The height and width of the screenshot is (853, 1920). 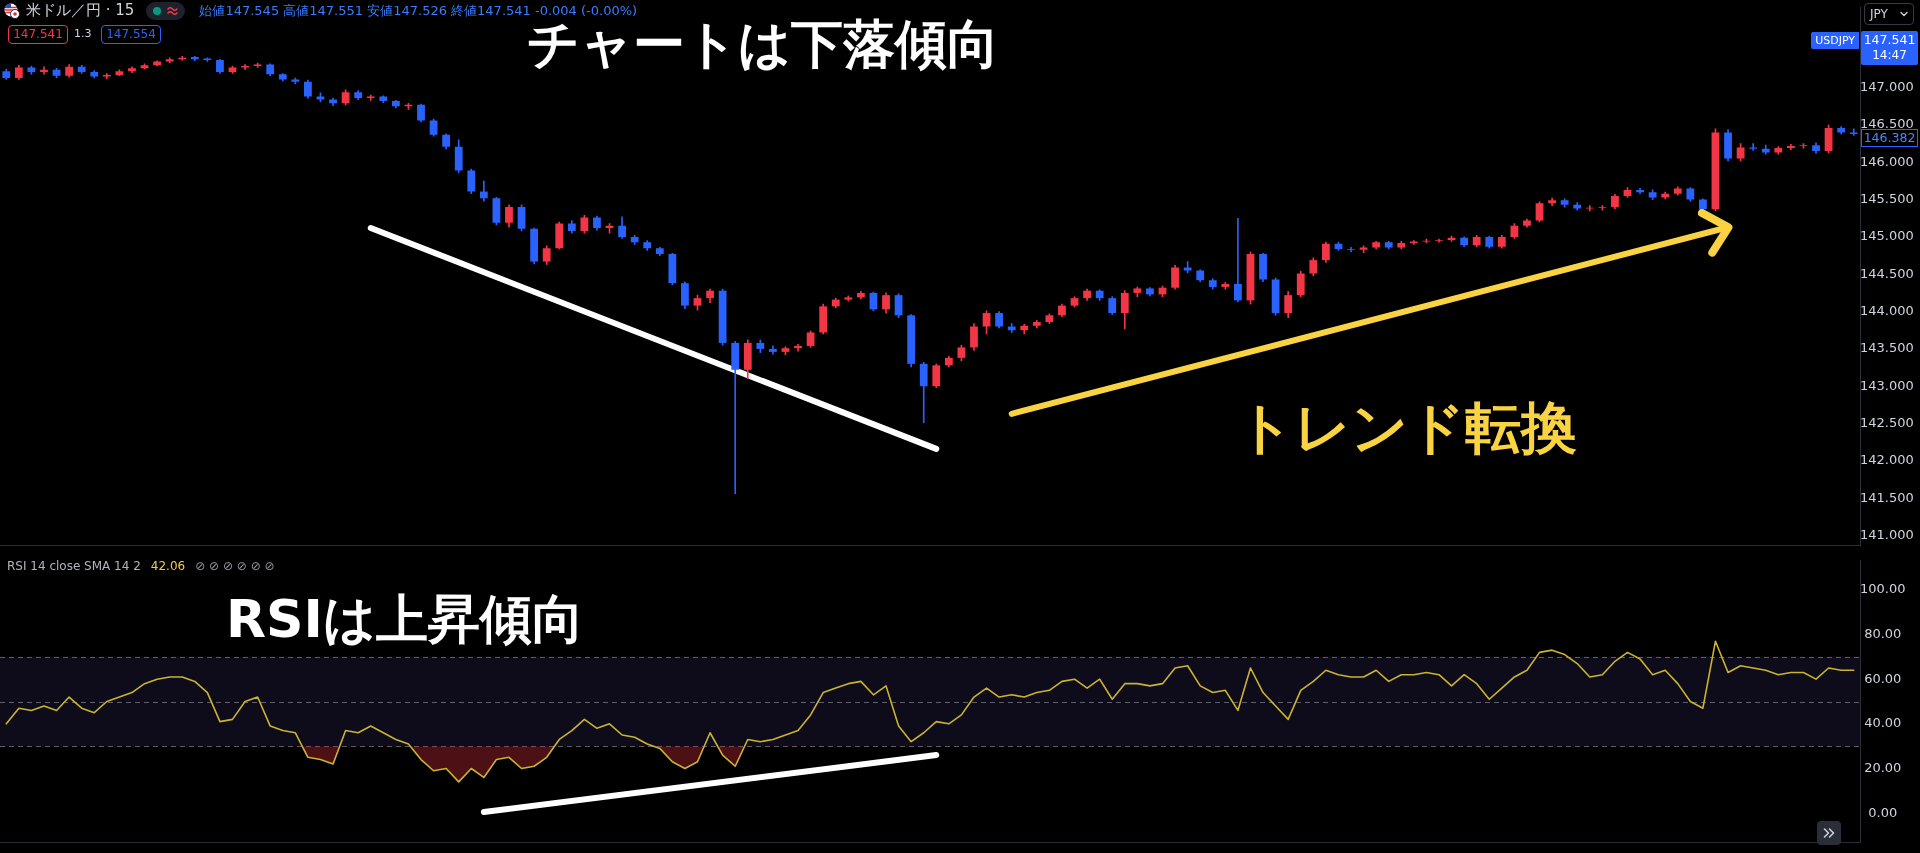 I want to click on y-tick-label: 60.00, so click(x=1883, y=678).